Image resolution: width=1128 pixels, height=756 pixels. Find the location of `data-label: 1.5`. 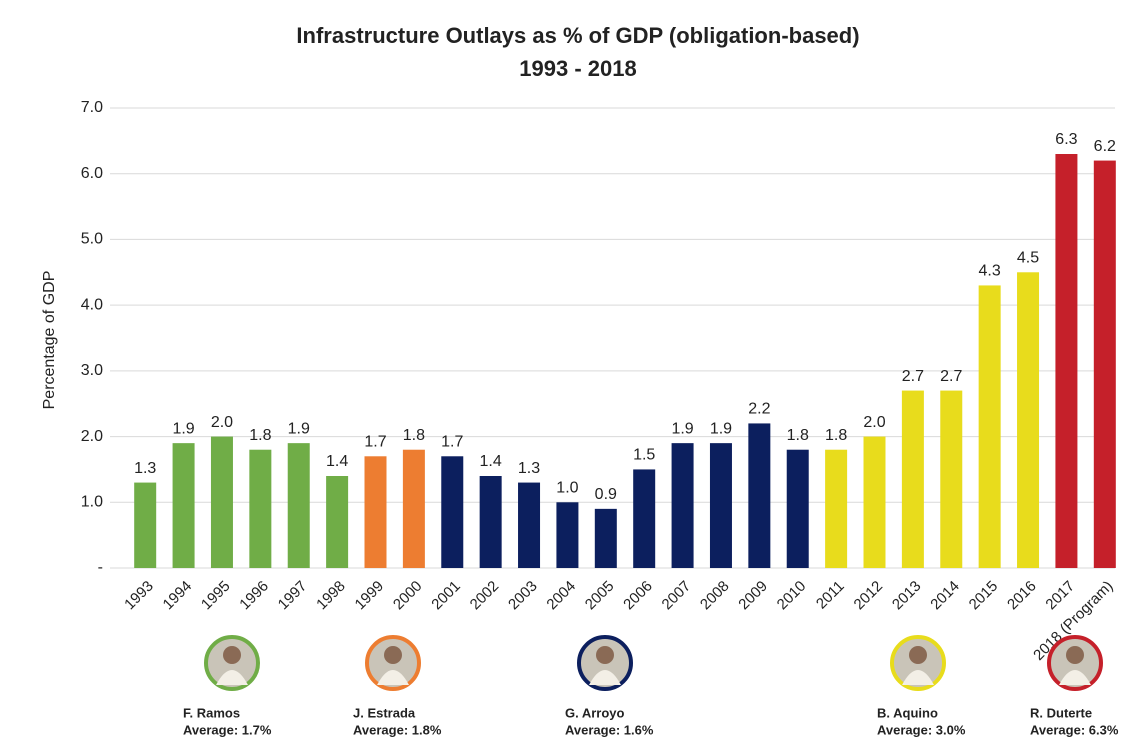

data-label: 1.5 is located at coordinates (644, 455).